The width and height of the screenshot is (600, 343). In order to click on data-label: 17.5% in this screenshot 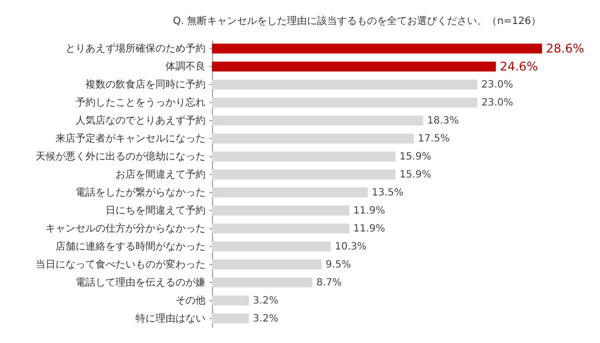, I will do `click(434, 139)`.